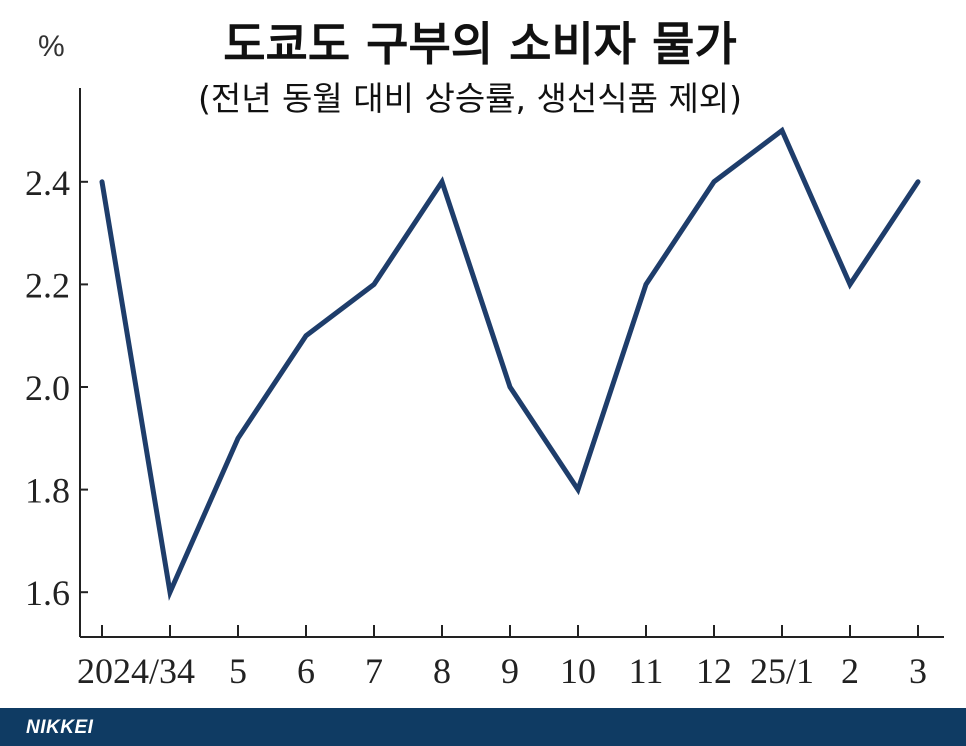 Image resolution: width=966 pixels, height=746 pixels. Describe the element at coordinates (374, 671) in the screenshot. I see `x-tick-label: 7` at that location.